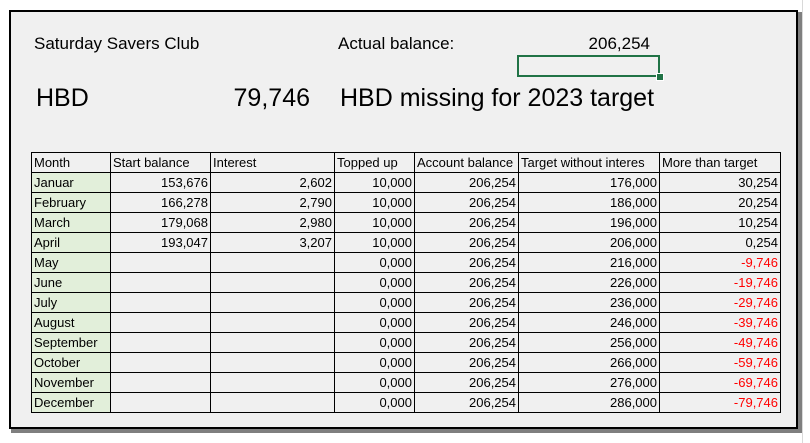 Image resolution: width=810 pixels, height=443 pixels. I want to click on month-cell: August, so click(71, 322).